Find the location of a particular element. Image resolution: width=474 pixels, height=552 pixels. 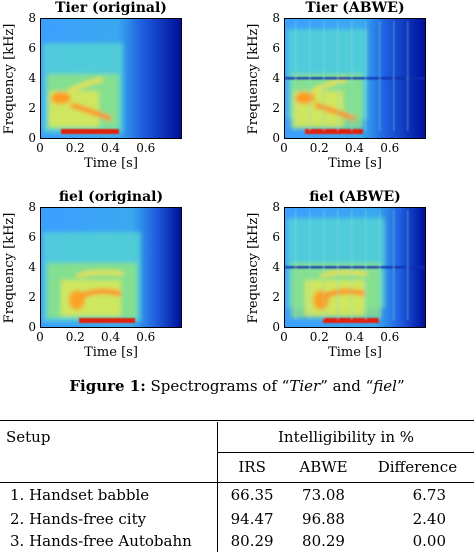

spectrogram-fiel-original is located at coordinates (111, 267).